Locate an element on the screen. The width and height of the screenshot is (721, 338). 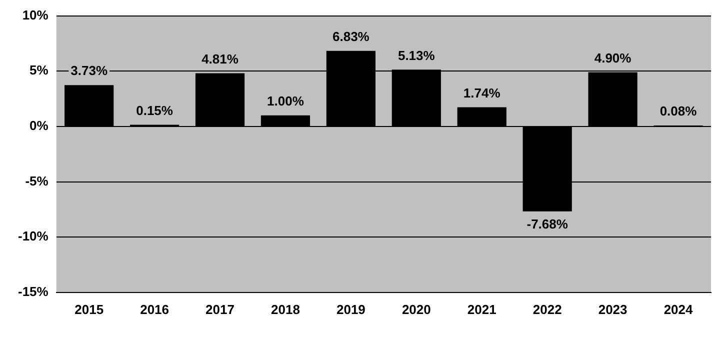
data-label: 0.15% is located at coordinates (155, 110).